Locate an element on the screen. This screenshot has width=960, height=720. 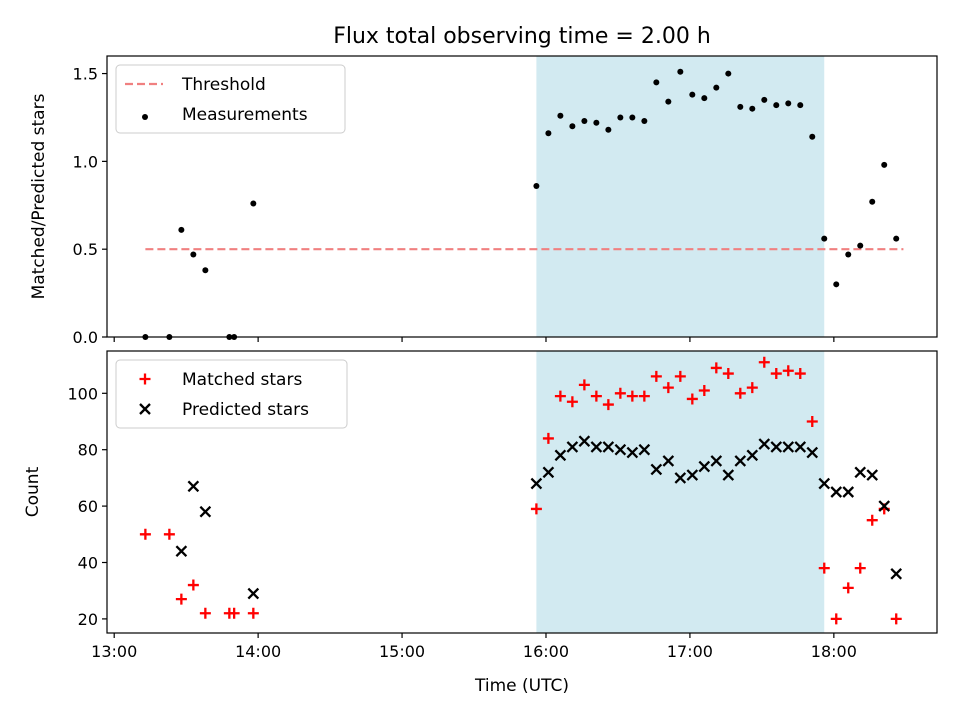
legend-label: Threshold is located at coordinates (223, 85).